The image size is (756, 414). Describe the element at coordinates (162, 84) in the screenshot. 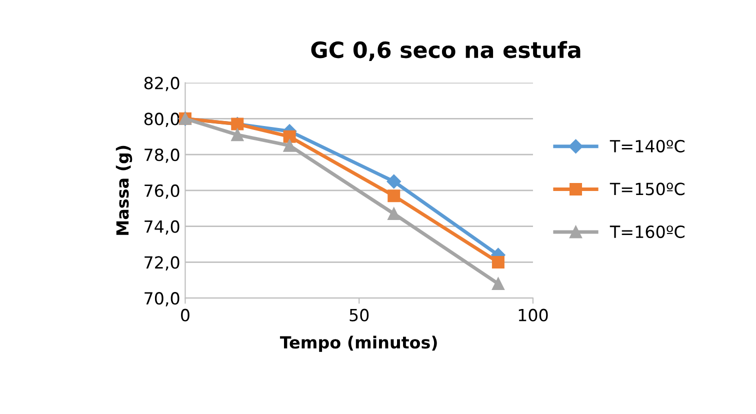

I see `y-tick-label: 82,0` at that location.